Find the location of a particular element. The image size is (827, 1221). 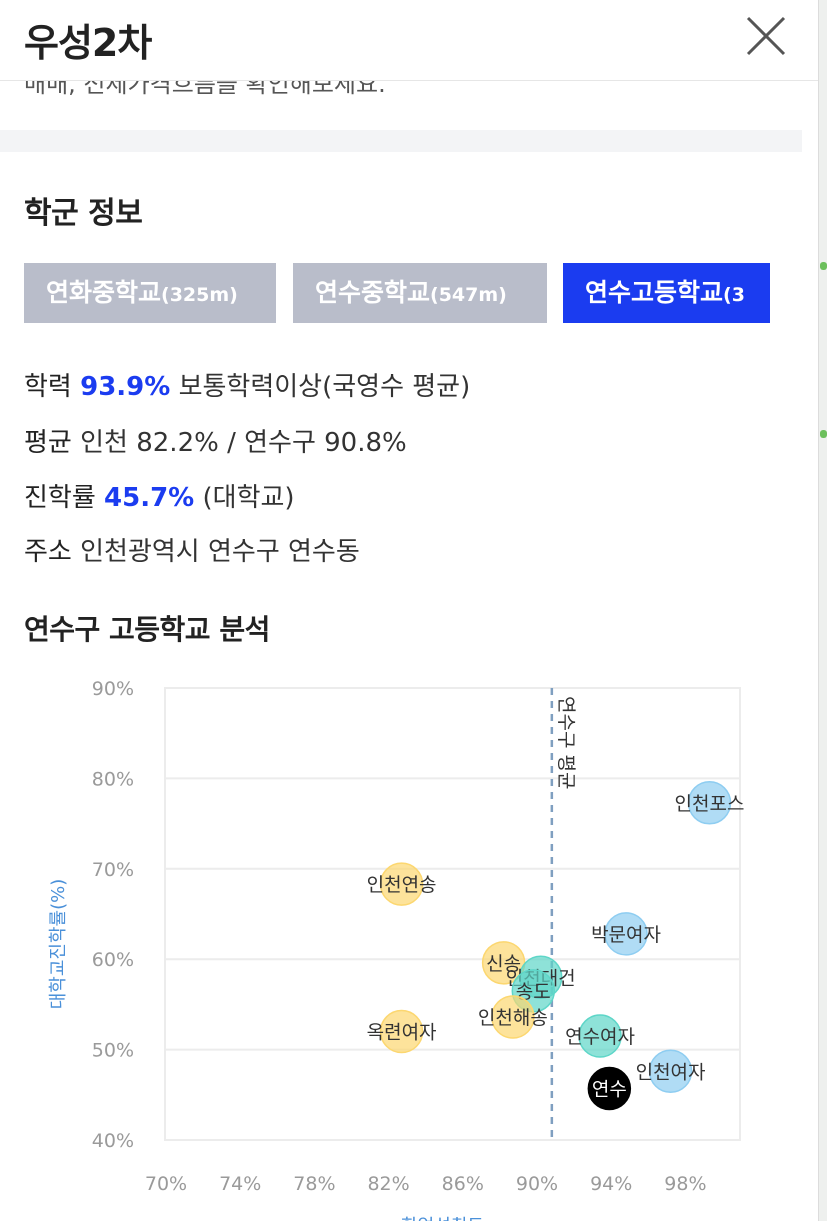

school-point-label: 박문여자 is located at coordinates (626, 935).